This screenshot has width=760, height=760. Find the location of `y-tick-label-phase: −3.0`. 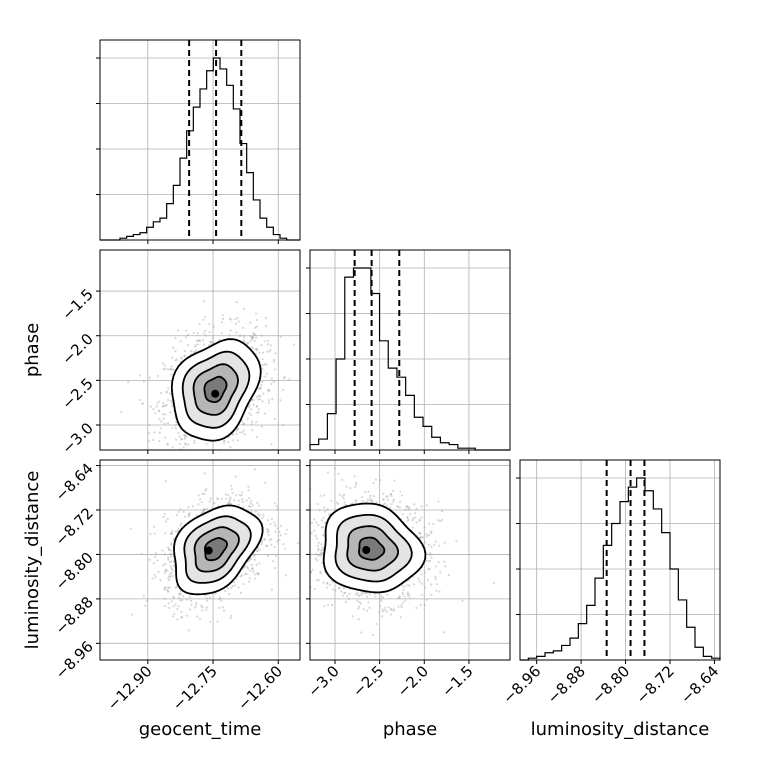

y-tick-label-phase: −3.0 is located at coordinates (77, 438).